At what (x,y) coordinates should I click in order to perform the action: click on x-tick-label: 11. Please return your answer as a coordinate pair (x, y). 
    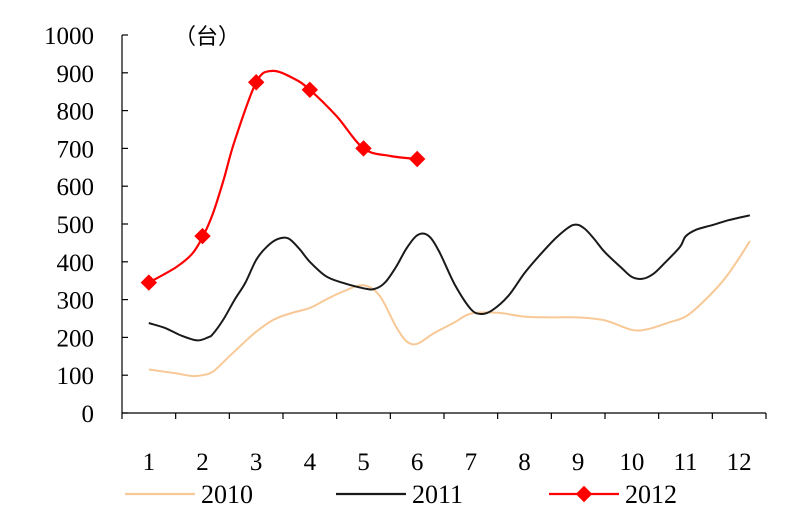
    Looking at the image, I should click on (685, 462).